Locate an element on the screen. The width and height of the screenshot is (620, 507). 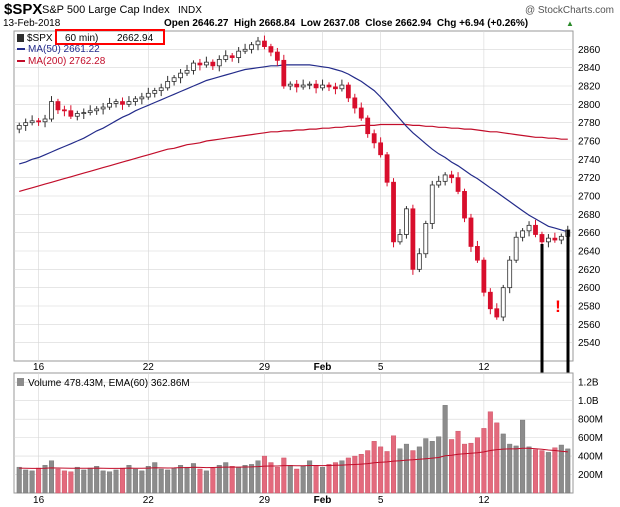
x-tick-label: Feb is located at coordinates (323, 367).